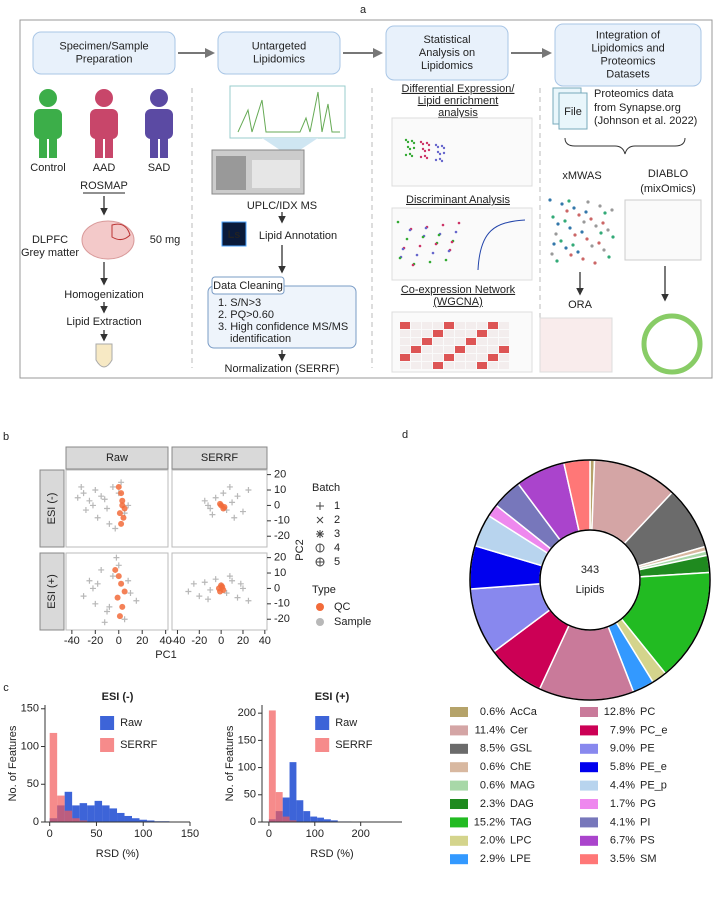  Describe the element at coordinates (121, 232) in the screenshot. I see `brain-icon` at that location.